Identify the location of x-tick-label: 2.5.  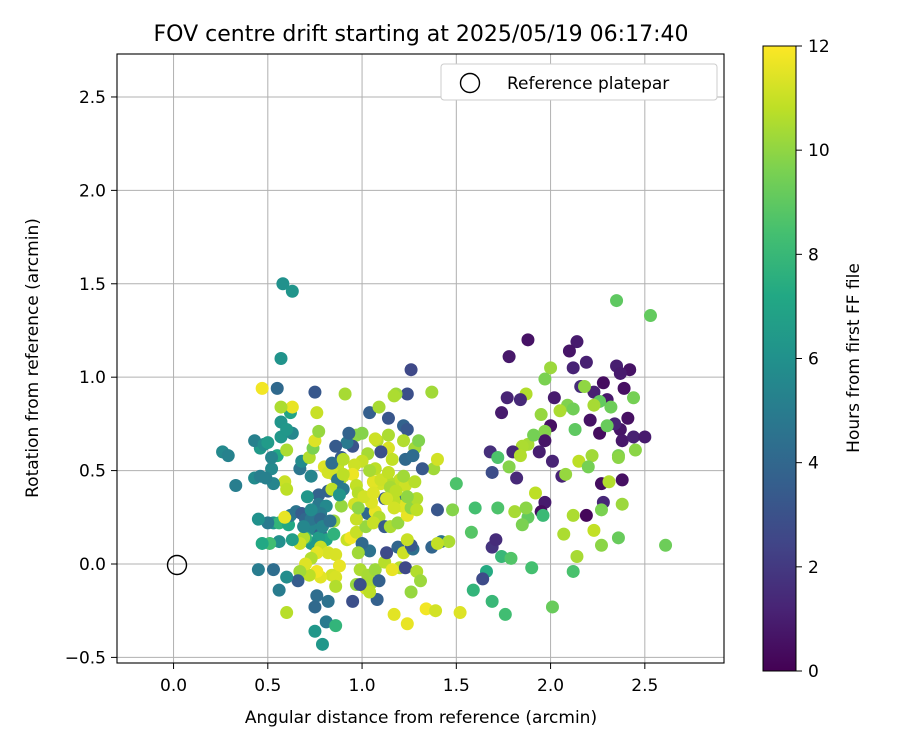
(644, 686).